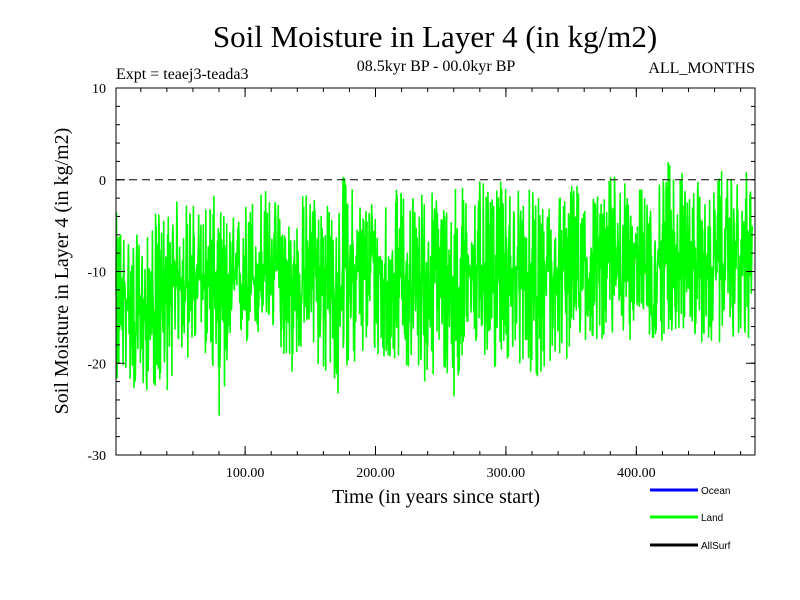 This screenshot has height=600, width=800. What do you see at coordinates (96, 273) in the screenshot?
I see `y-tick-label: -10` at bounding box center [96, 273].